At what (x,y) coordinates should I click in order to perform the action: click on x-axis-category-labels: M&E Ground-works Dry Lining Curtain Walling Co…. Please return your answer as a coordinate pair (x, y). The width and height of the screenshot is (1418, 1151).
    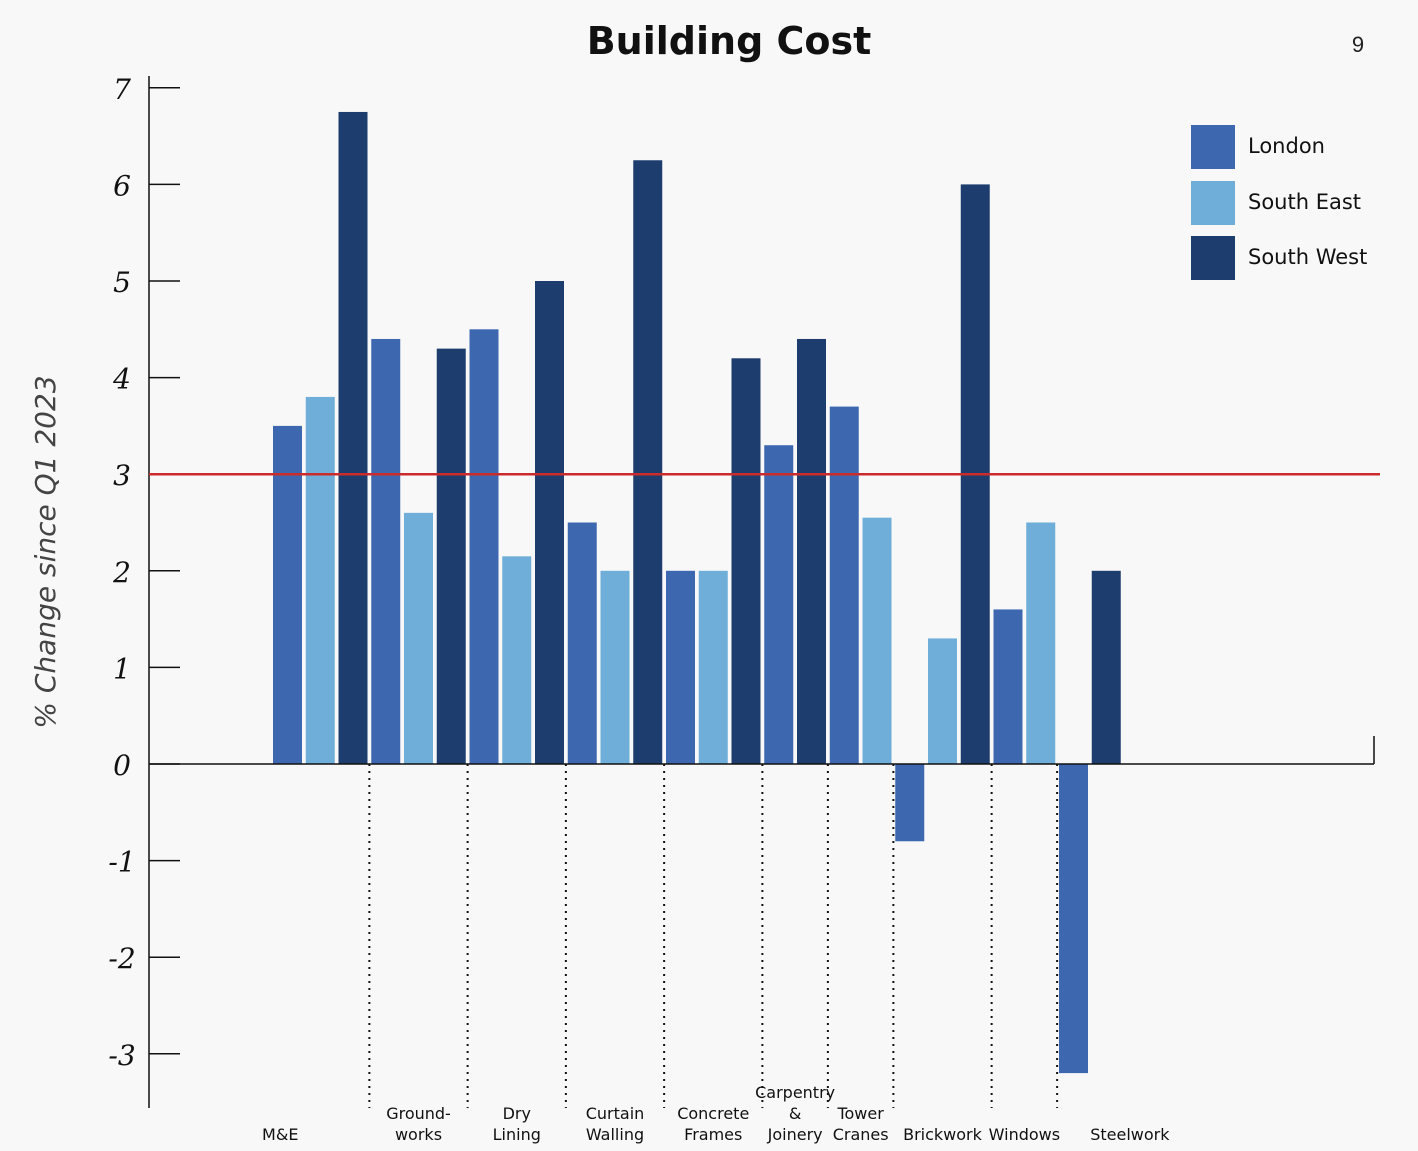
    Looking at the image, I should click on (716, 1113).